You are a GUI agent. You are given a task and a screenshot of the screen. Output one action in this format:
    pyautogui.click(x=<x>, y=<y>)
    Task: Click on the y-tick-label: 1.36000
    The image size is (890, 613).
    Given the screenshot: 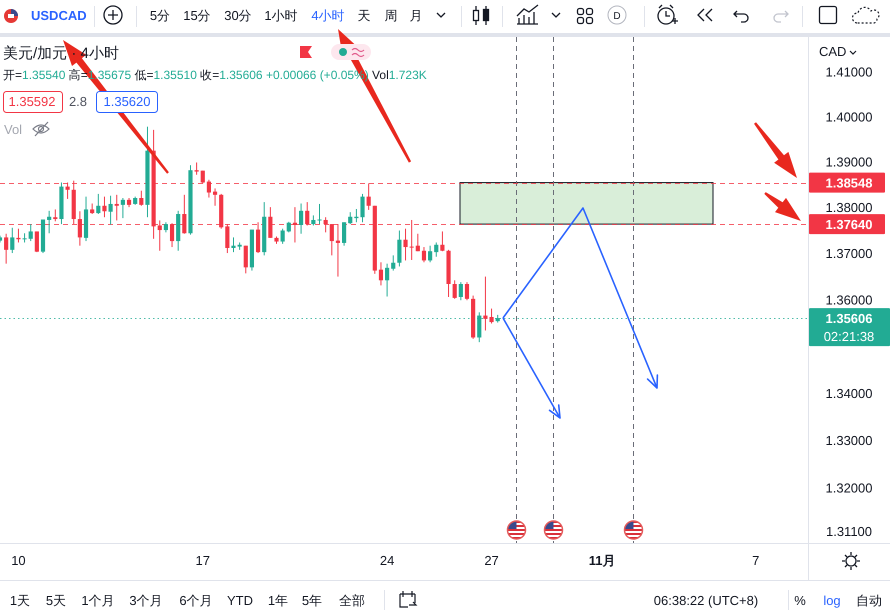 What is the action you would take?
    pyautogui.click(x=849, y=300)
    